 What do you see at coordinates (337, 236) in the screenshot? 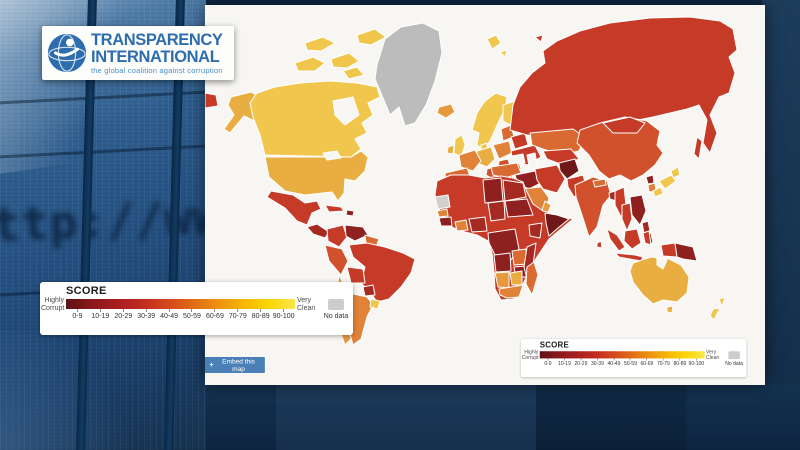
I see `country-colombia` at bounding box center [337, 236].